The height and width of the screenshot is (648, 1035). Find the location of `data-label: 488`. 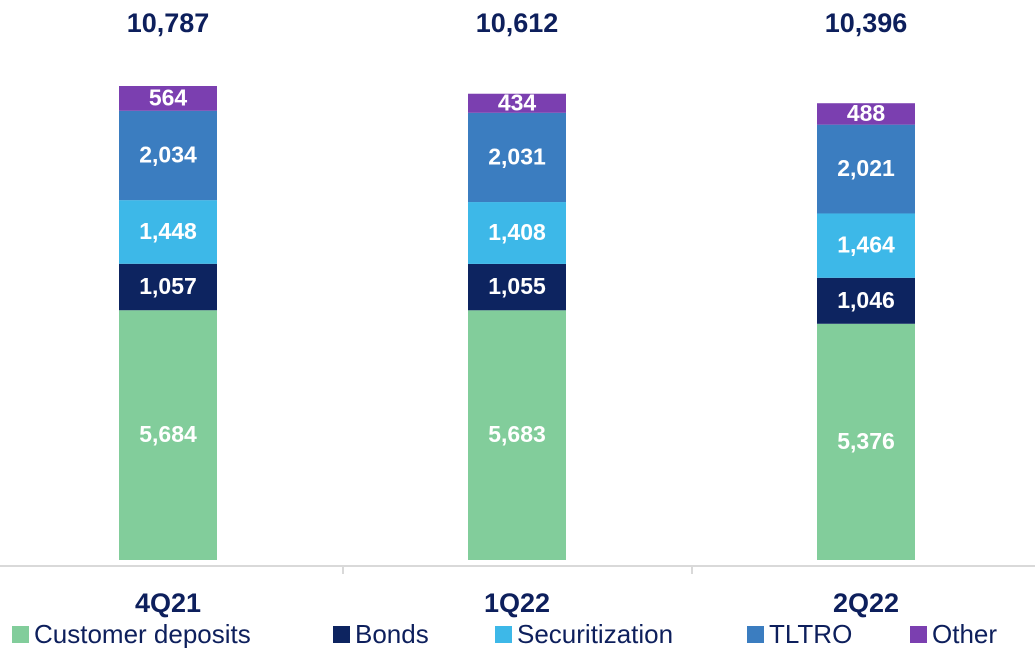

data-label: 488 is located at coordinates (866, 113).